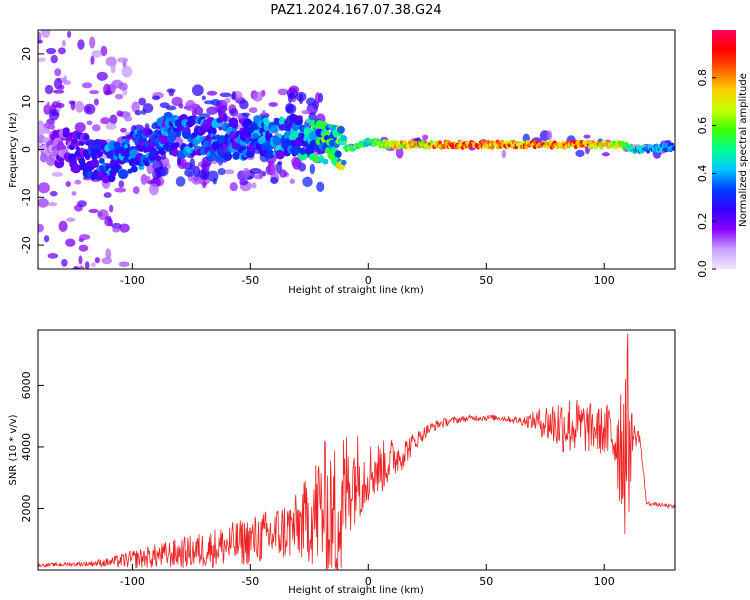  What do you see at coordinates (702, 269) in the screenshot?
I see `cbar-tick-label-0: 0.0` at bounding box center [702, 269].